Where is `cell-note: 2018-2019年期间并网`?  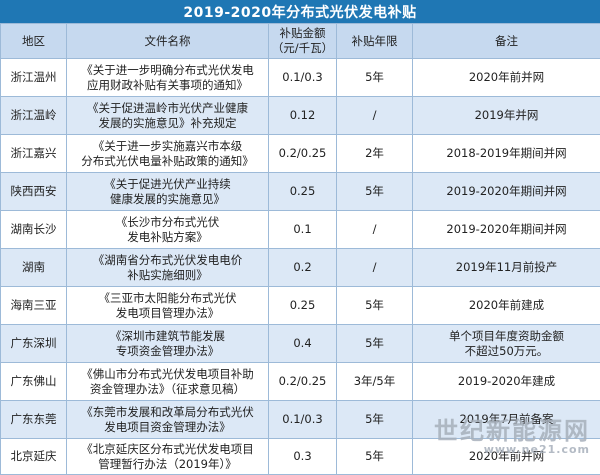
cell-note: 2018-2019年期间并网 is located at coordinates (506, 154).